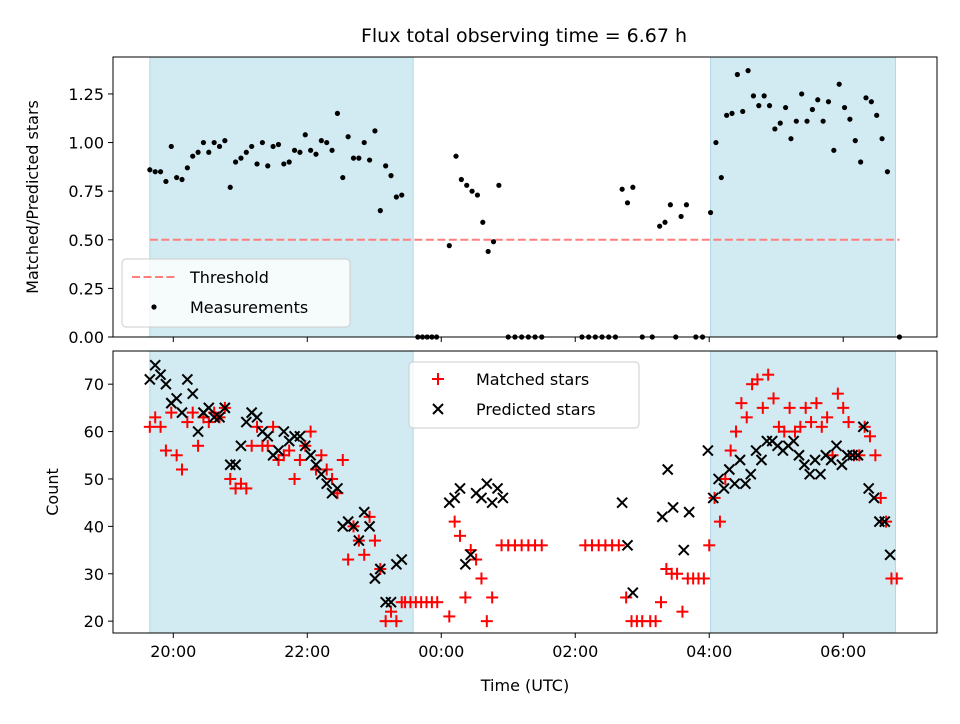  I want to click on top-y-tick-label: 1.25, so click(86, 94).